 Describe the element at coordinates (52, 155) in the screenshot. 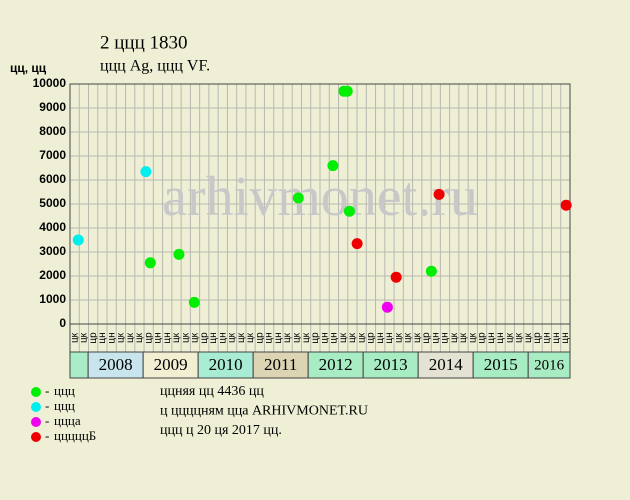

I see `y-tick-label: 7000` at that location.